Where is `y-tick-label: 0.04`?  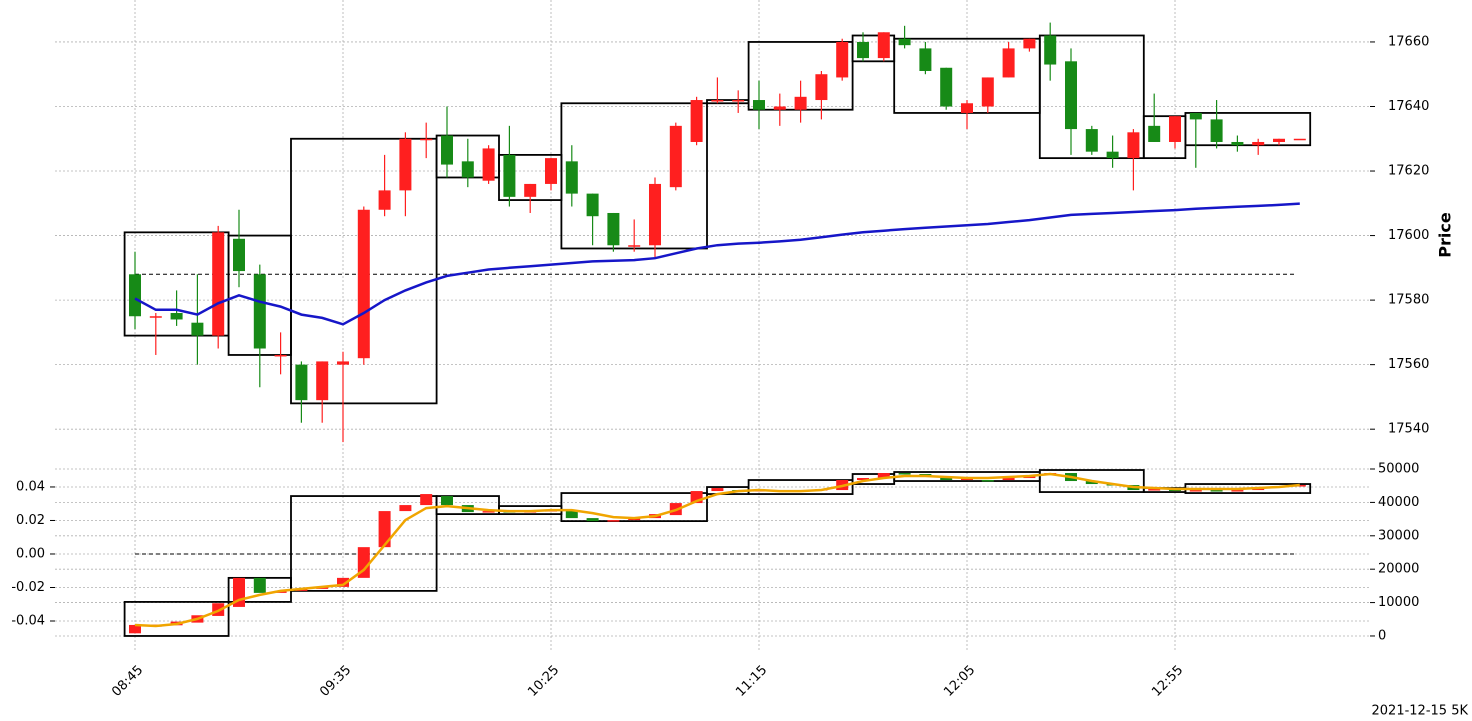 y-tick-label: 0.04 is located at coordinates (30, 486).